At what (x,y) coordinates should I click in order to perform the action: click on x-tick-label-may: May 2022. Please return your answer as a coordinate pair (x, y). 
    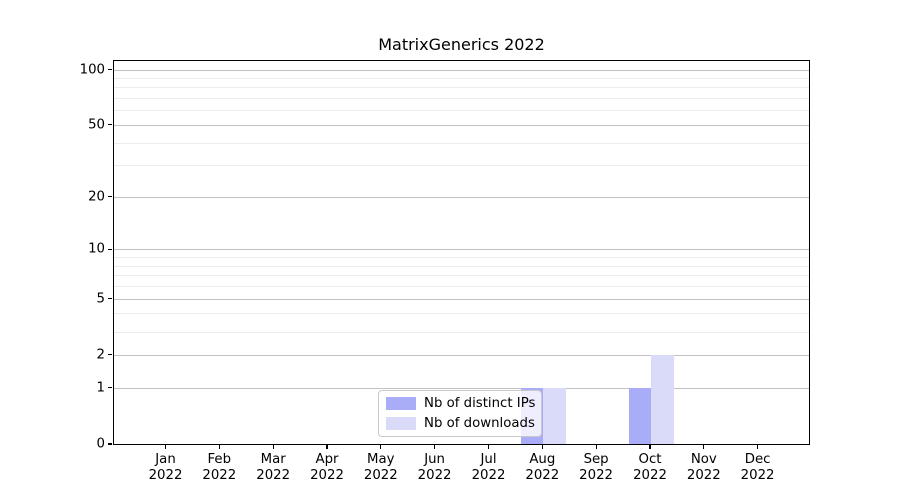
    Looking at the image, I should click on (380, 467).